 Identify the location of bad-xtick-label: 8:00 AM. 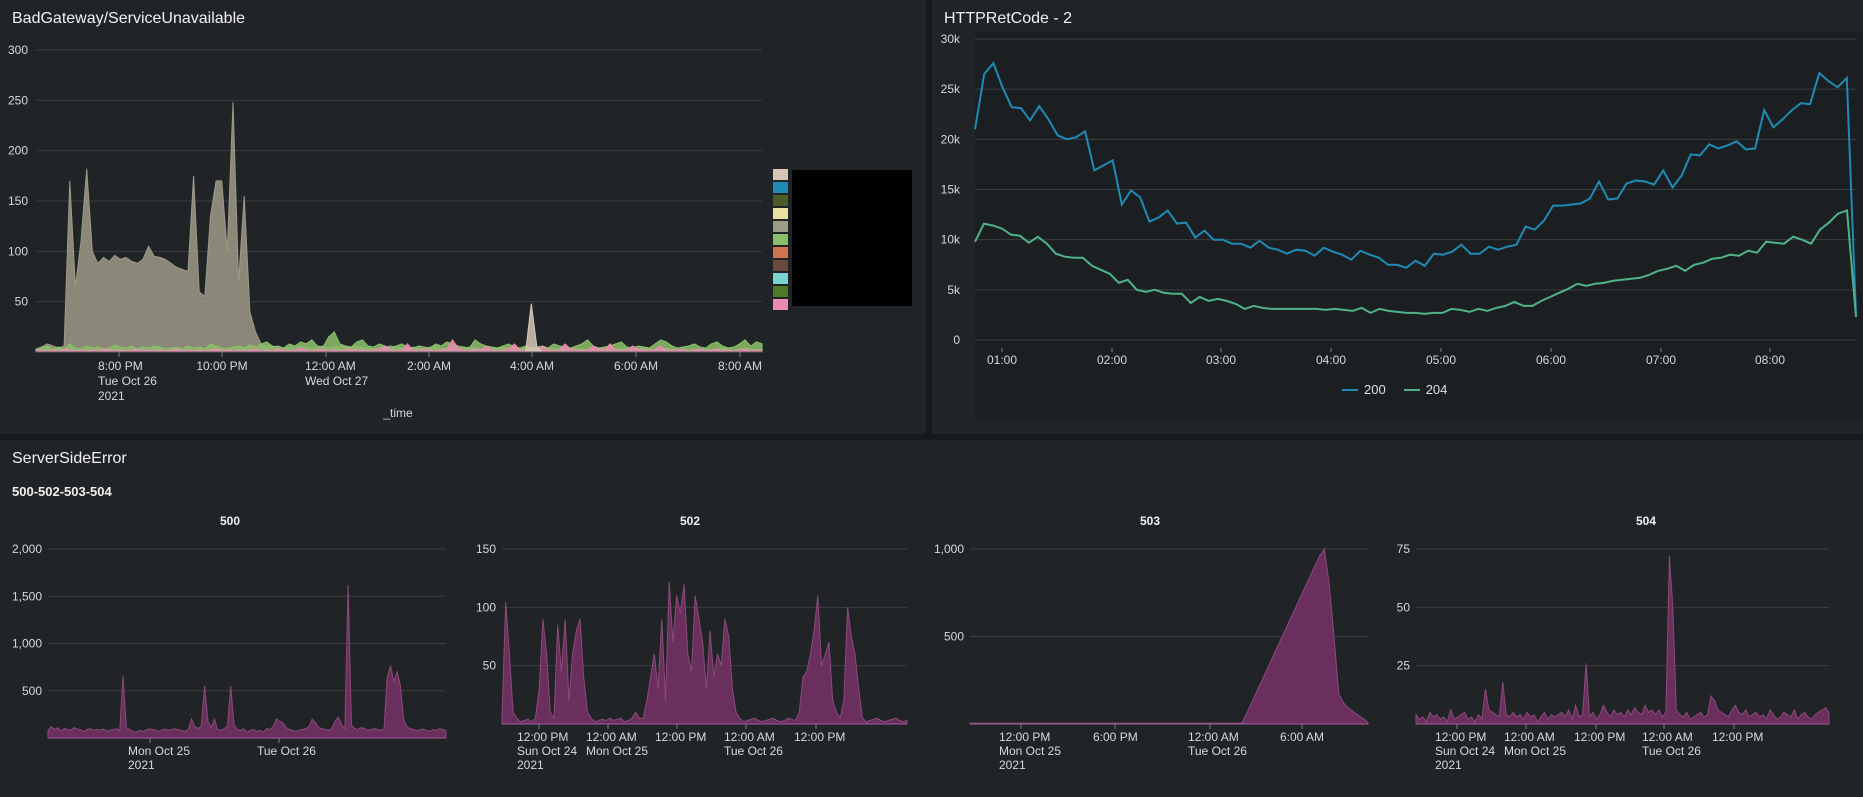
(740, 366).